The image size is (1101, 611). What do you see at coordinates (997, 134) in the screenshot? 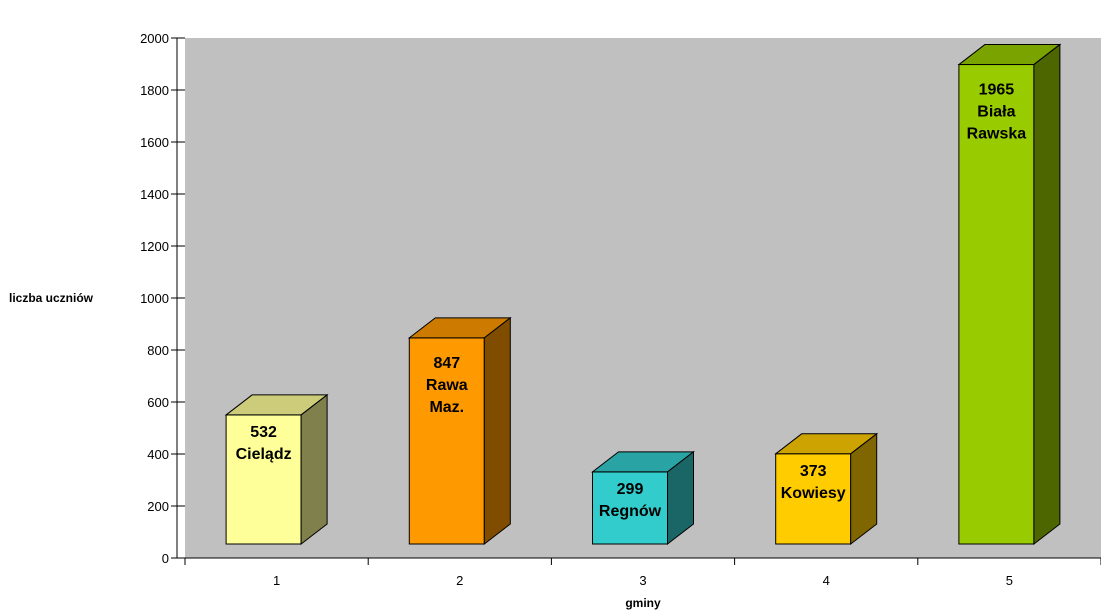
I see `bar-data-label: Rawska` at bounding box center [997, 134].